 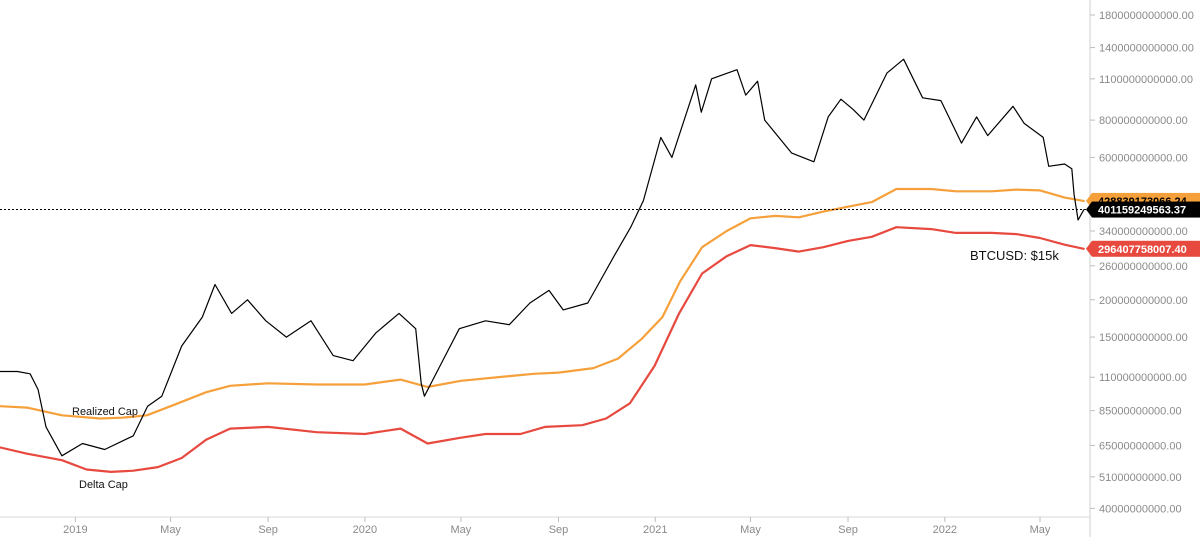 I want to click on delta-cap-annotation: Delta Cap, so click(x=103, y=485).